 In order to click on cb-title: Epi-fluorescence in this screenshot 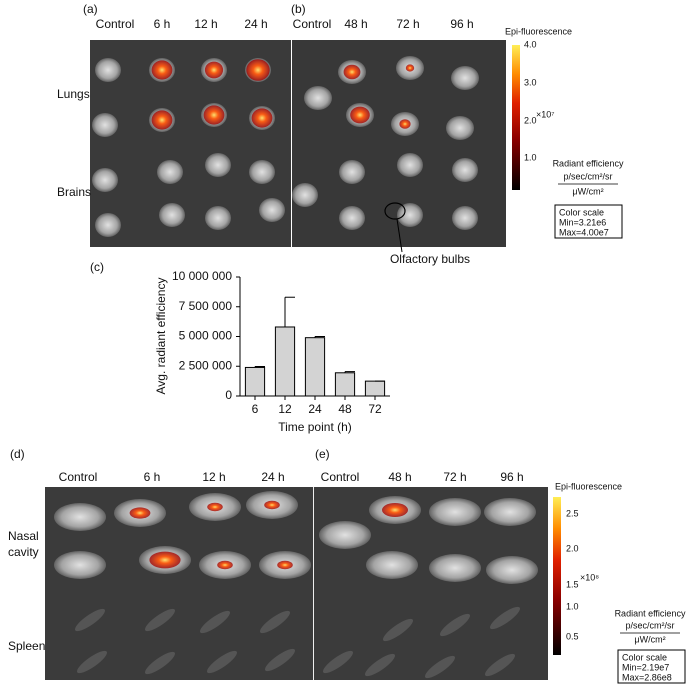, I will do `click(538, 31)`.